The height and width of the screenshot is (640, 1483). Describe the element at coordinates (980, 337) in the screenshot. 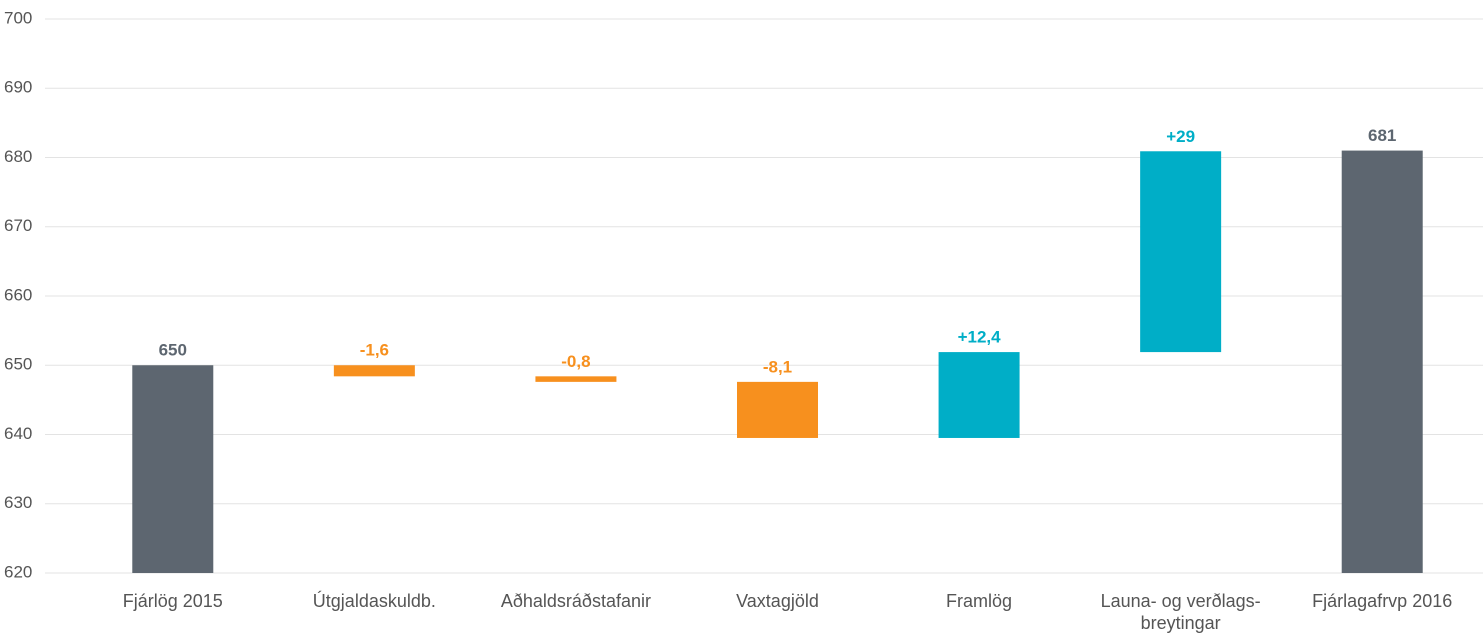

I see `value-label: +12,4` at that location.